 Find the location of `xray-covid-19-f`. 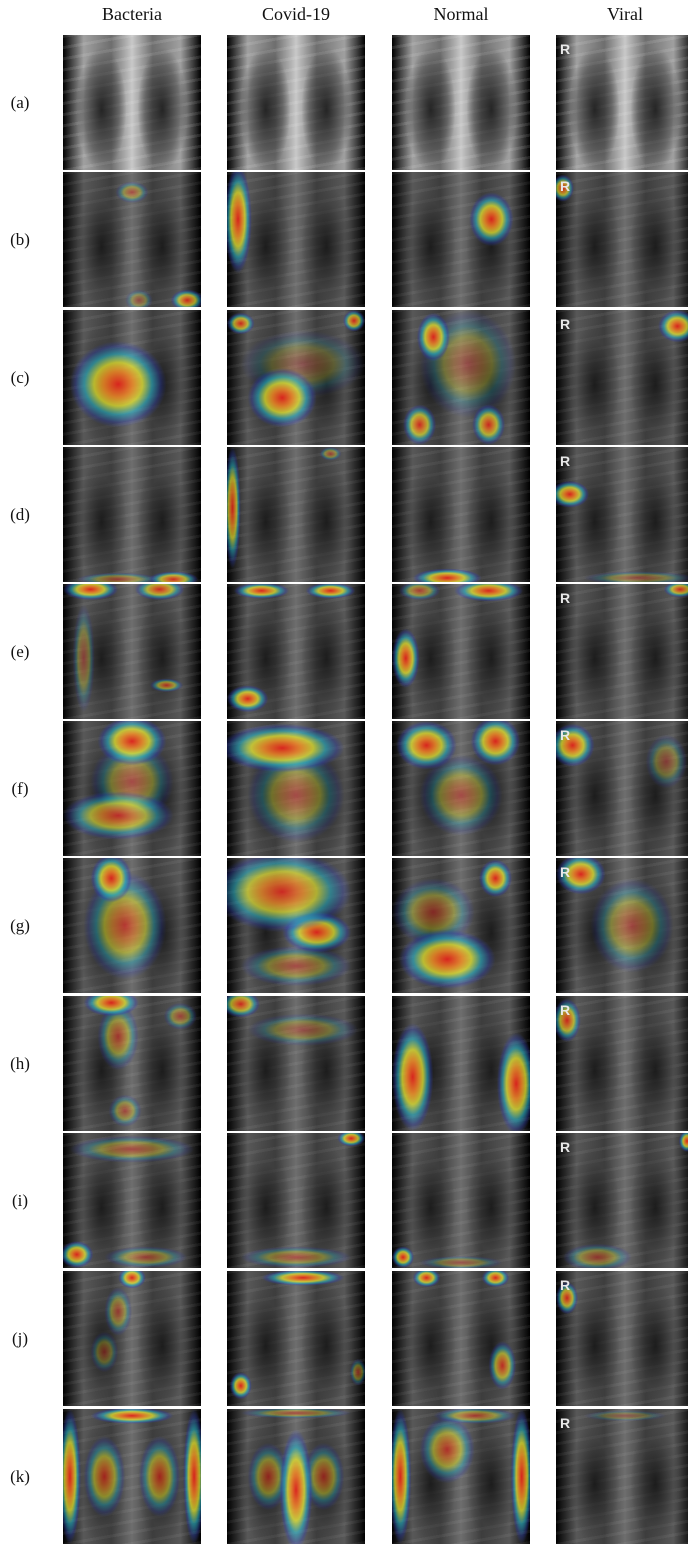

xray-covid-19-f is located at coordinates (296, 788).